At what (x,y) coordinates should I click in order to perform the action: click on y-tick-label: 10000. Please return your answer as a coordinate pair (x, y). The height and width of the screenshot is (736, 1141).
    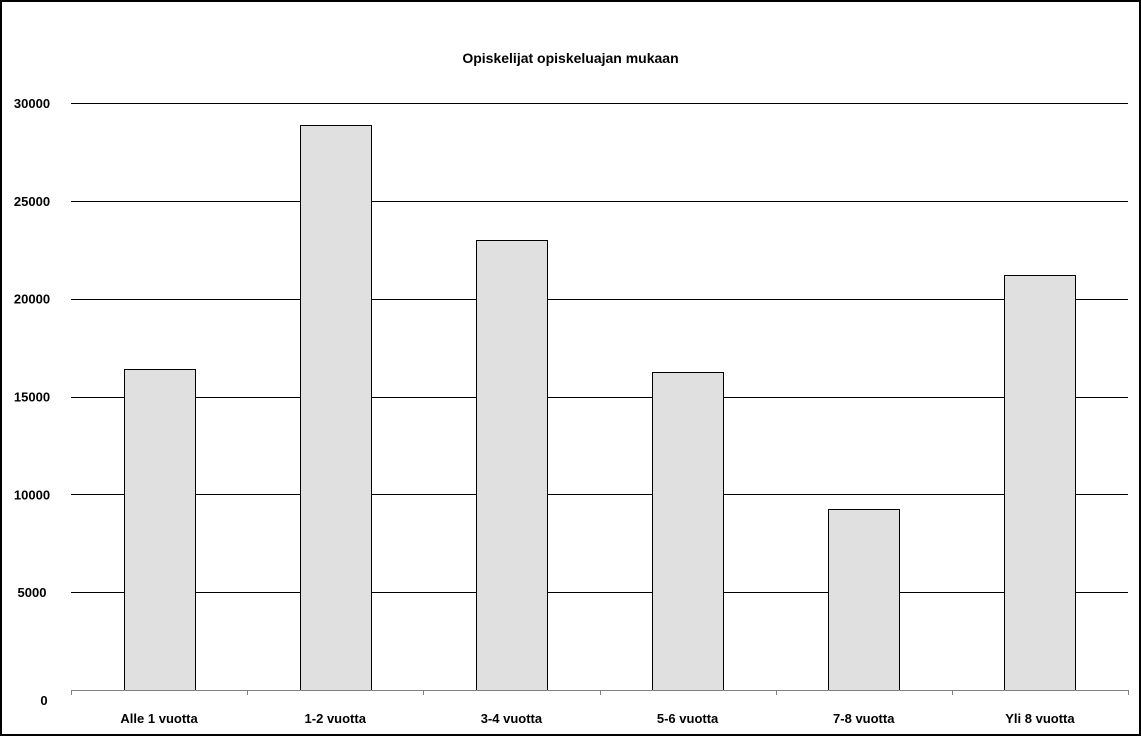
    Looking at the image, I should click on (32, 494).